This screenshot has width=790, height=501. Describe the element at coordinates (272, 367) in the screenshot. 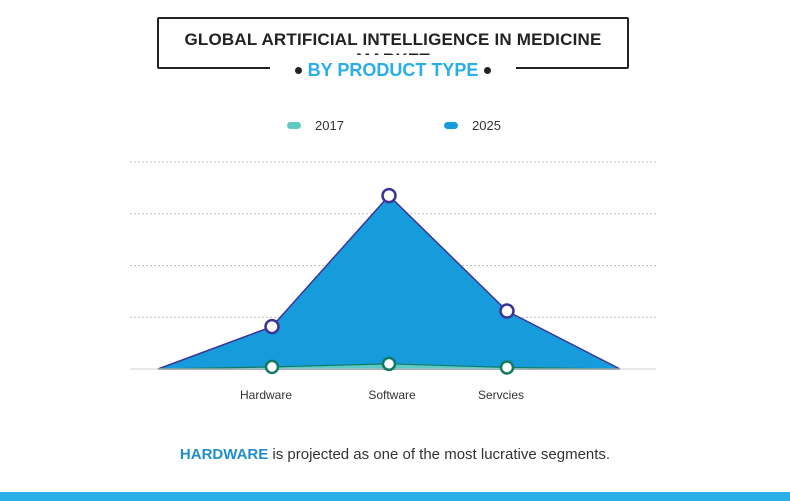

I see `point-2017-hardware` at that location.